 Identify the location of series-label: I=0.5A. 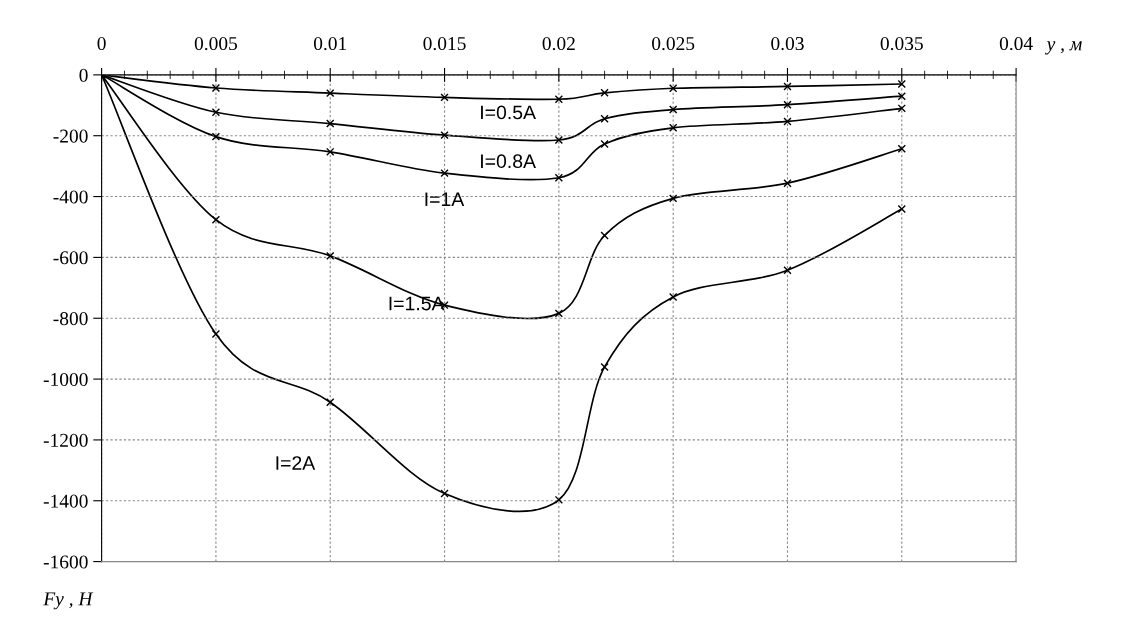
(508, 112).